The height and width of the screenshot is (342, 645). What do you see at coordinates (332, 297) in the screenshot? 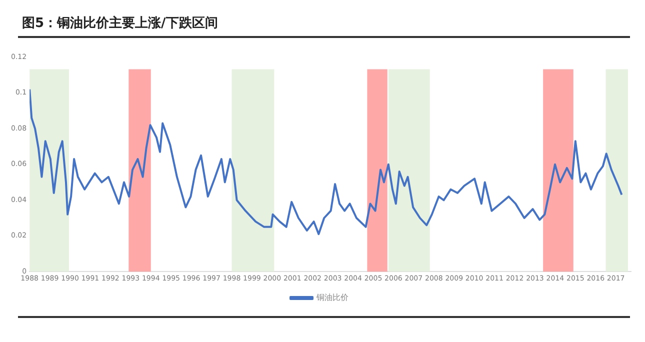
I see `legend-label: 铜油比价` at bounding box center [332, 297].